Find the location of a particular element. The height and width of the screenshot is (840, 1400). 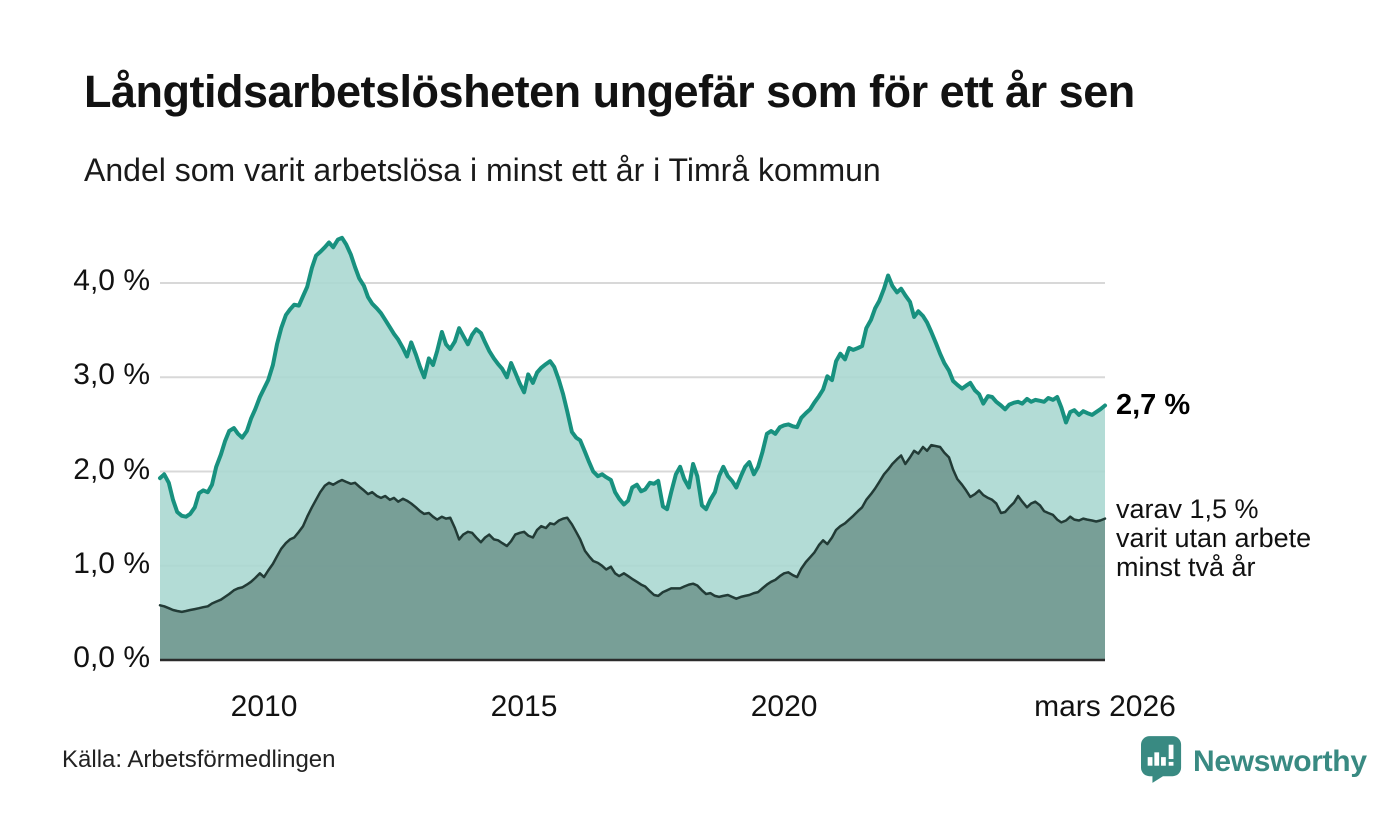

source-note: Källa: Arbetsförmedlingen is located at coordinates (199, 759).